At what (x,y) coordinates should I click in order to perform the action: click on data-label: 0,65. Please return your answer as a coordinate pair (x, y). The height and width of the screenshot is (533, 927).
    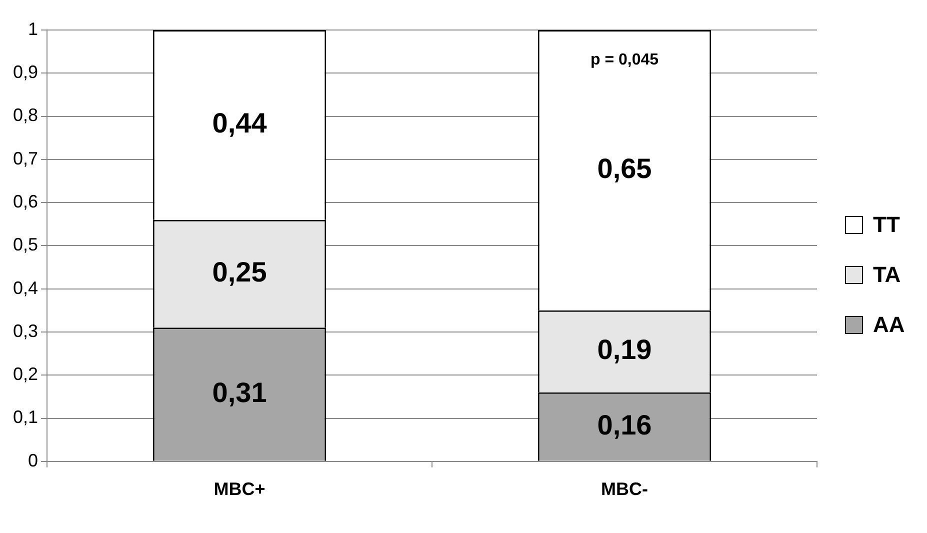
    Looking at the image, I should click on (624, 168).